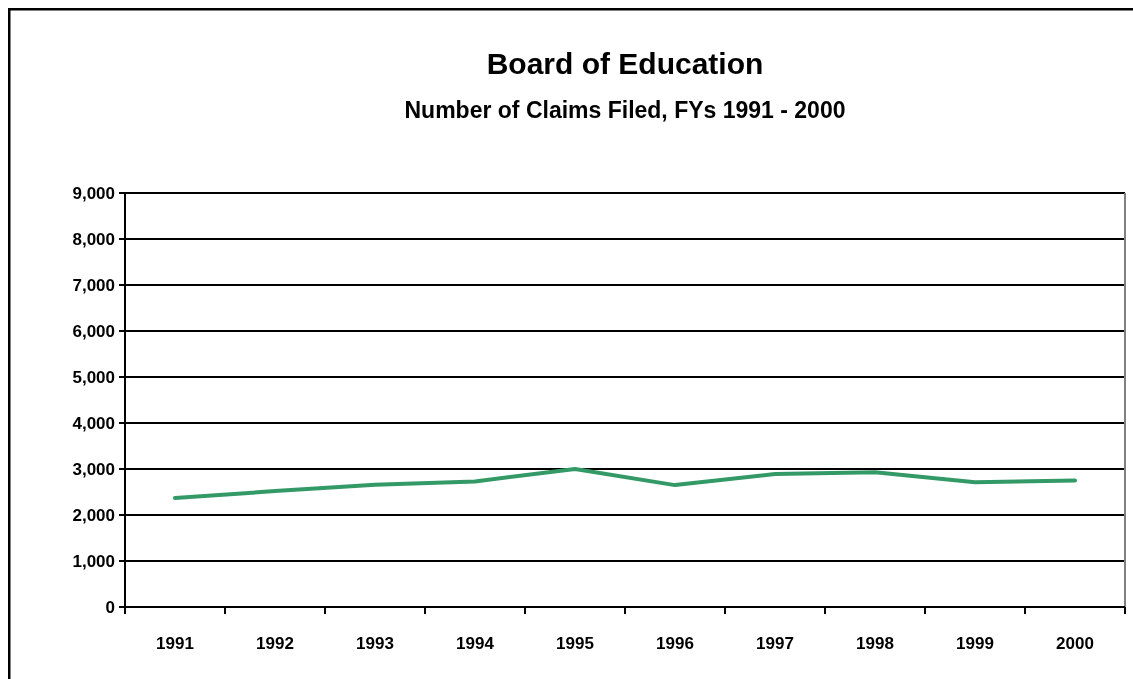 Image resolution: width=1133 pixels, height=679 pixels. Describe the element at coordinates (93, 377) in the screenshot. I see `y-tick-label: 5,000` at that location.